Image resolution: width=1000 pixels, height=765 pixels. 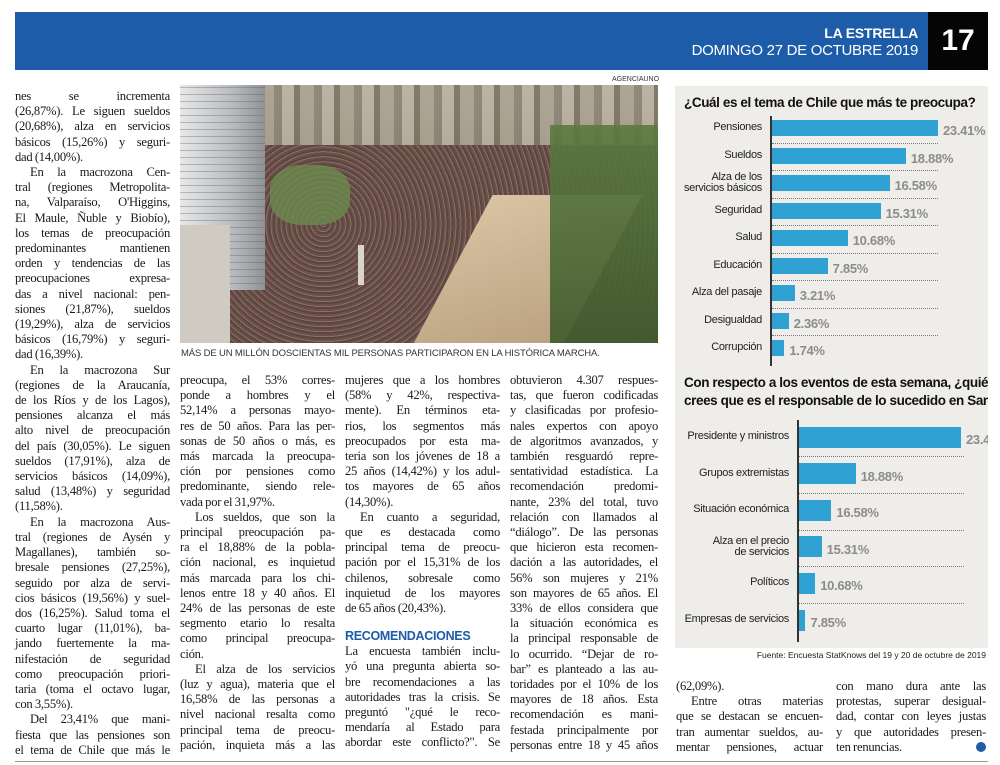 What do you see at coordinates (907, 213) in the screenshot?
I see `bar-value-label: 15.31%` at bounding box center [907, 213].